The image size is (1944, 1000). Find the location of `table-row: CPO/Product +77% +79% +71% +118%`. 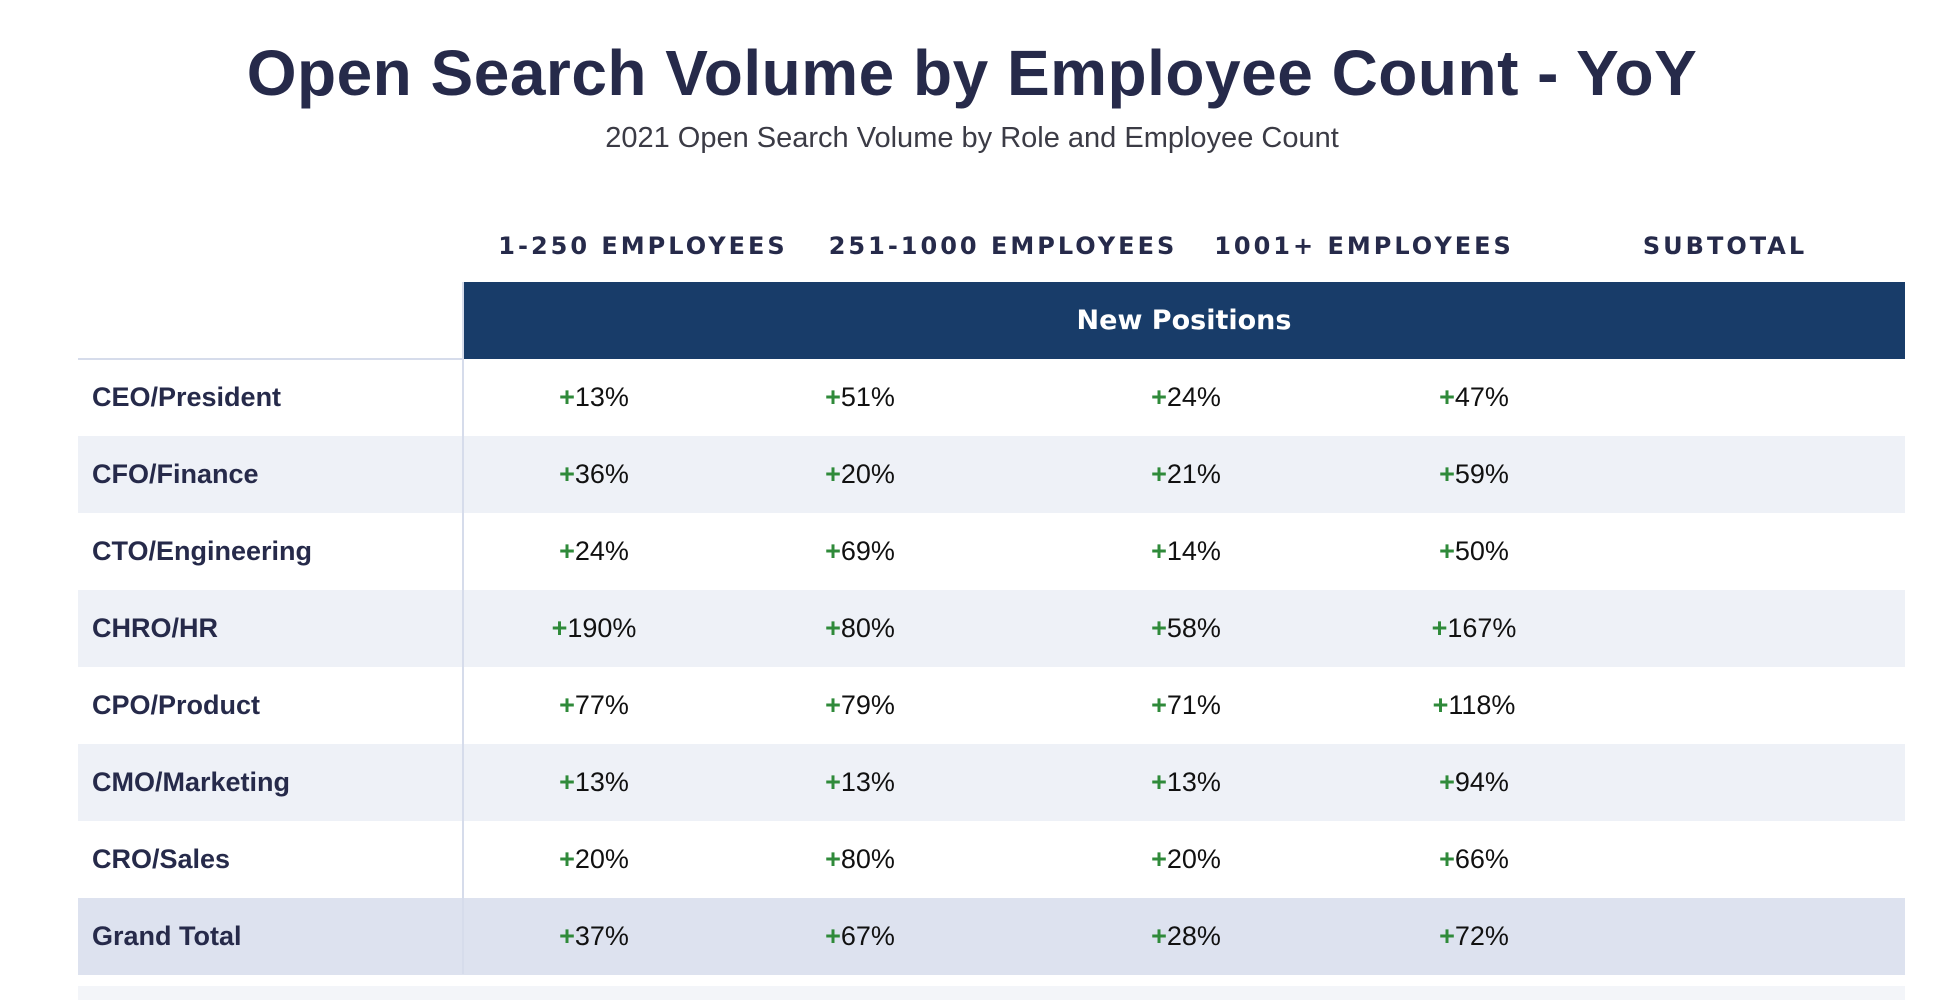

table-row: CPO/Product +77% +79% +71% +118% is located at coordinates (991, 705).